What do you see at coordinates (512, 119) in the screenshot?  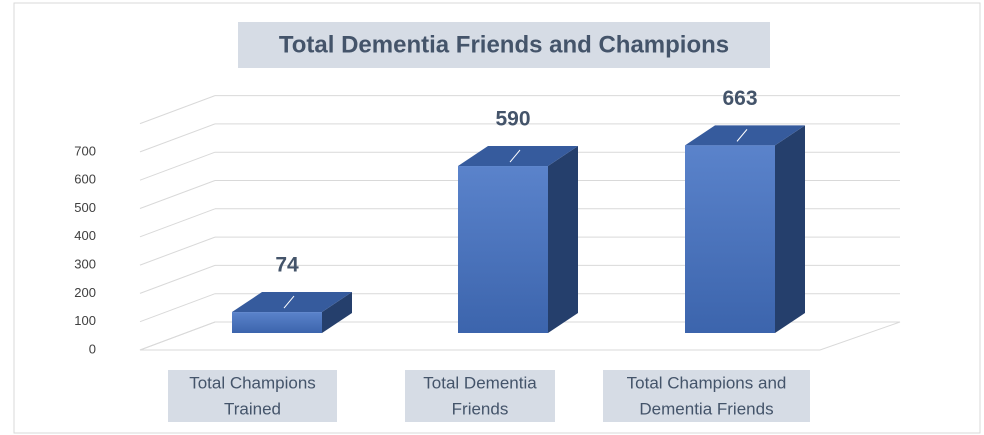 I see `value-label: 590` at bounding box center [512, 119].